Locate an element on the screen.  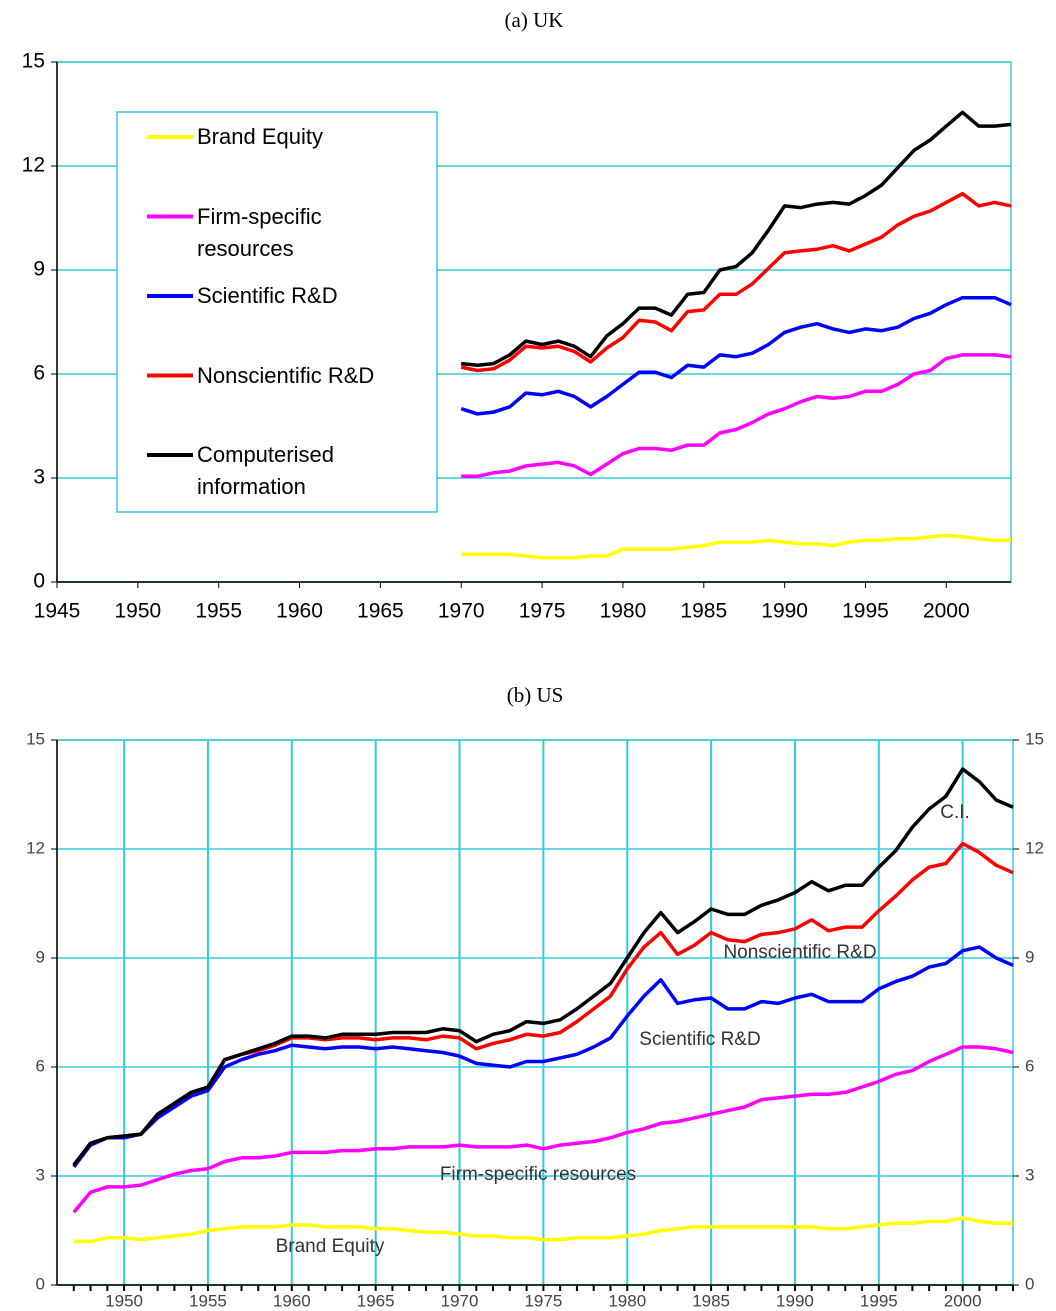
y2-tick-label: 12 is located at coordinates (1034, 847).